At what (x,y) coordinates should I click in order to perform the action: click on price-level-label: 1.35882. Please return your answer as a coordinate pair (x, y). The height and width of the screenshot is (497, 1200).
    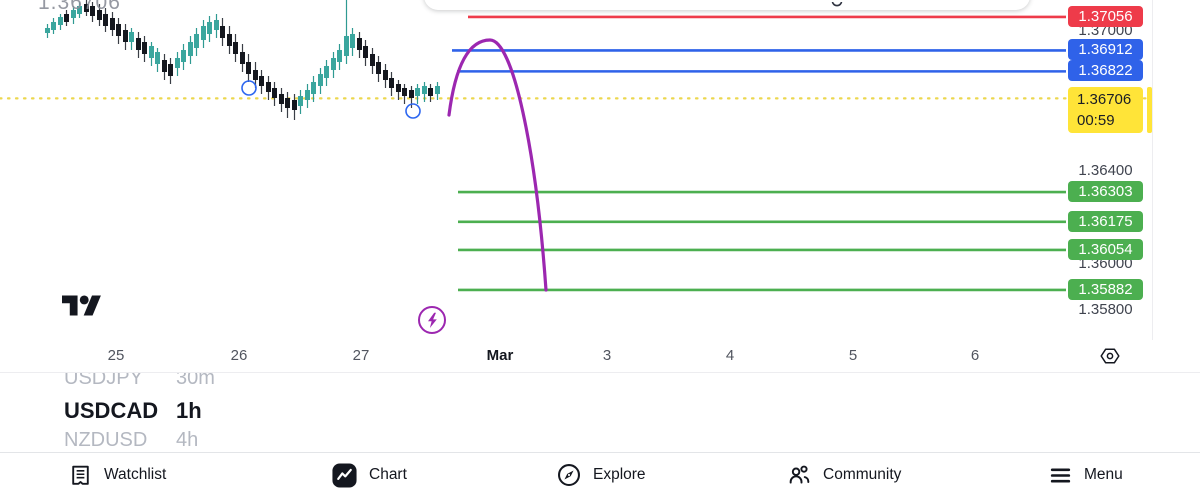
    Looking at the image, I should click on (1105, 289).